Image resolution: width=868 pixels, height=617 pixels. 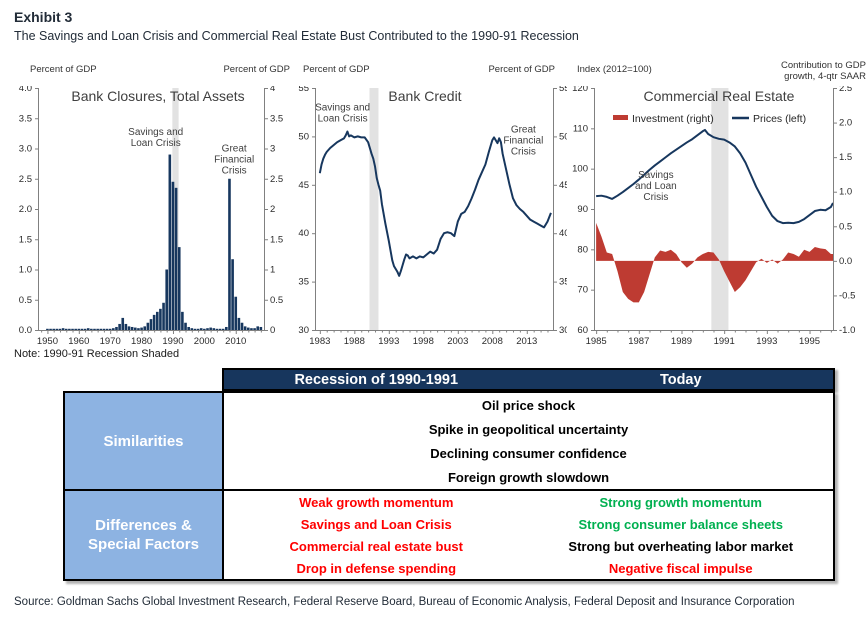 What do you see at coordinates (272, 149) in the screenshot?
I see `svg-text: 3` at bounding box center [272, 149].